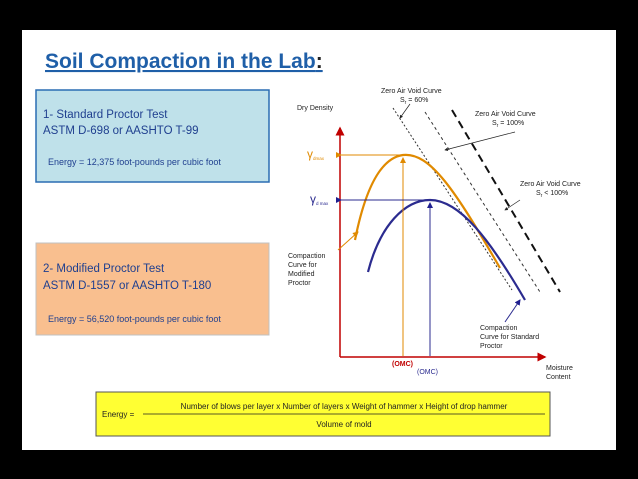  Describe the element at coordinates (512, 311) in the screenshot. I see `standard-pointer` at that location.